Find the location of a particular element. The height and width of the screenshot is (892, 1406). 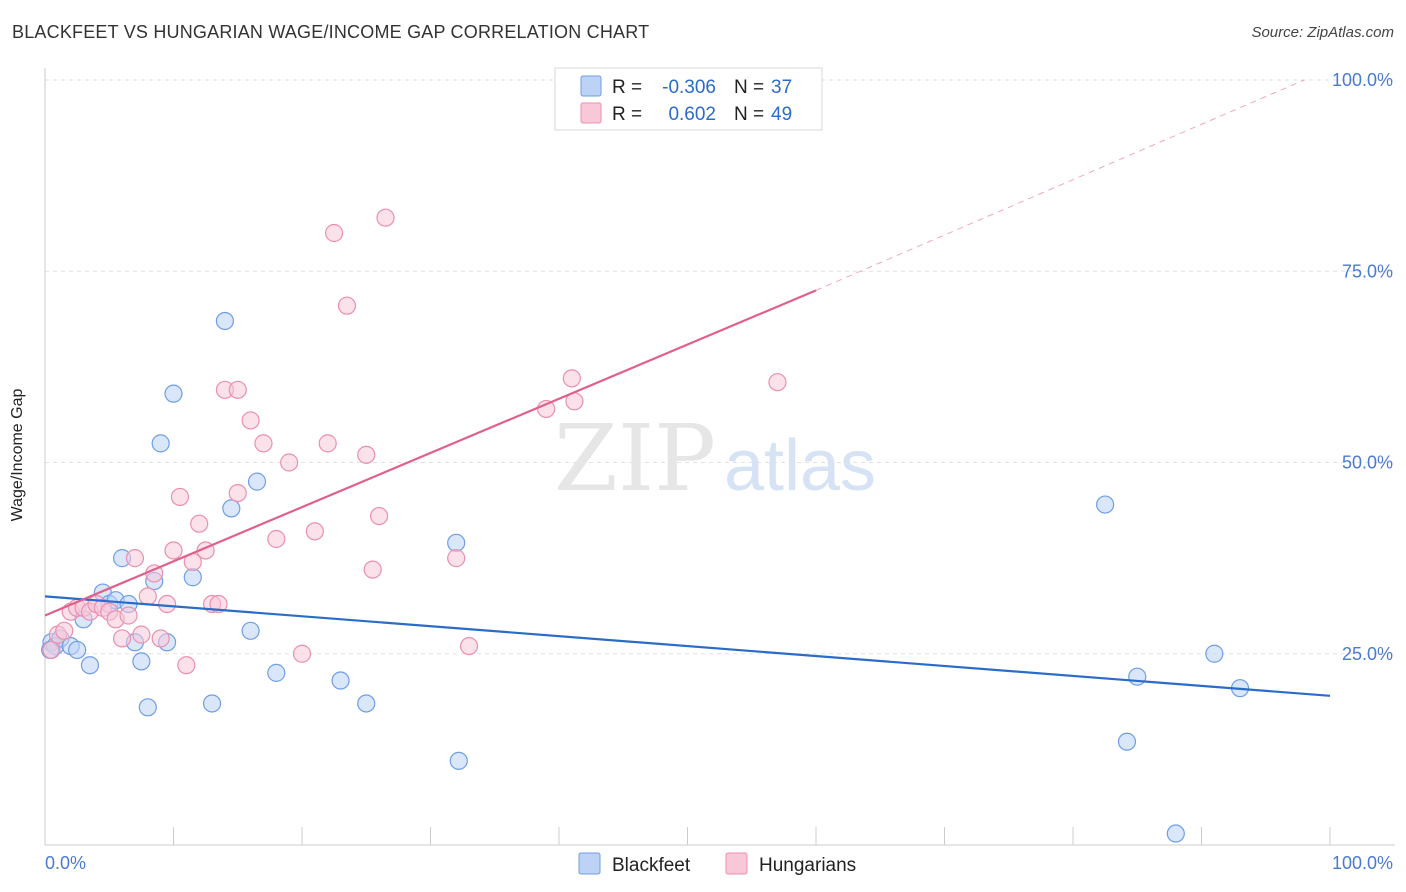

y-tick-label-2: 75.0% is located at coordinates (1367, 271).